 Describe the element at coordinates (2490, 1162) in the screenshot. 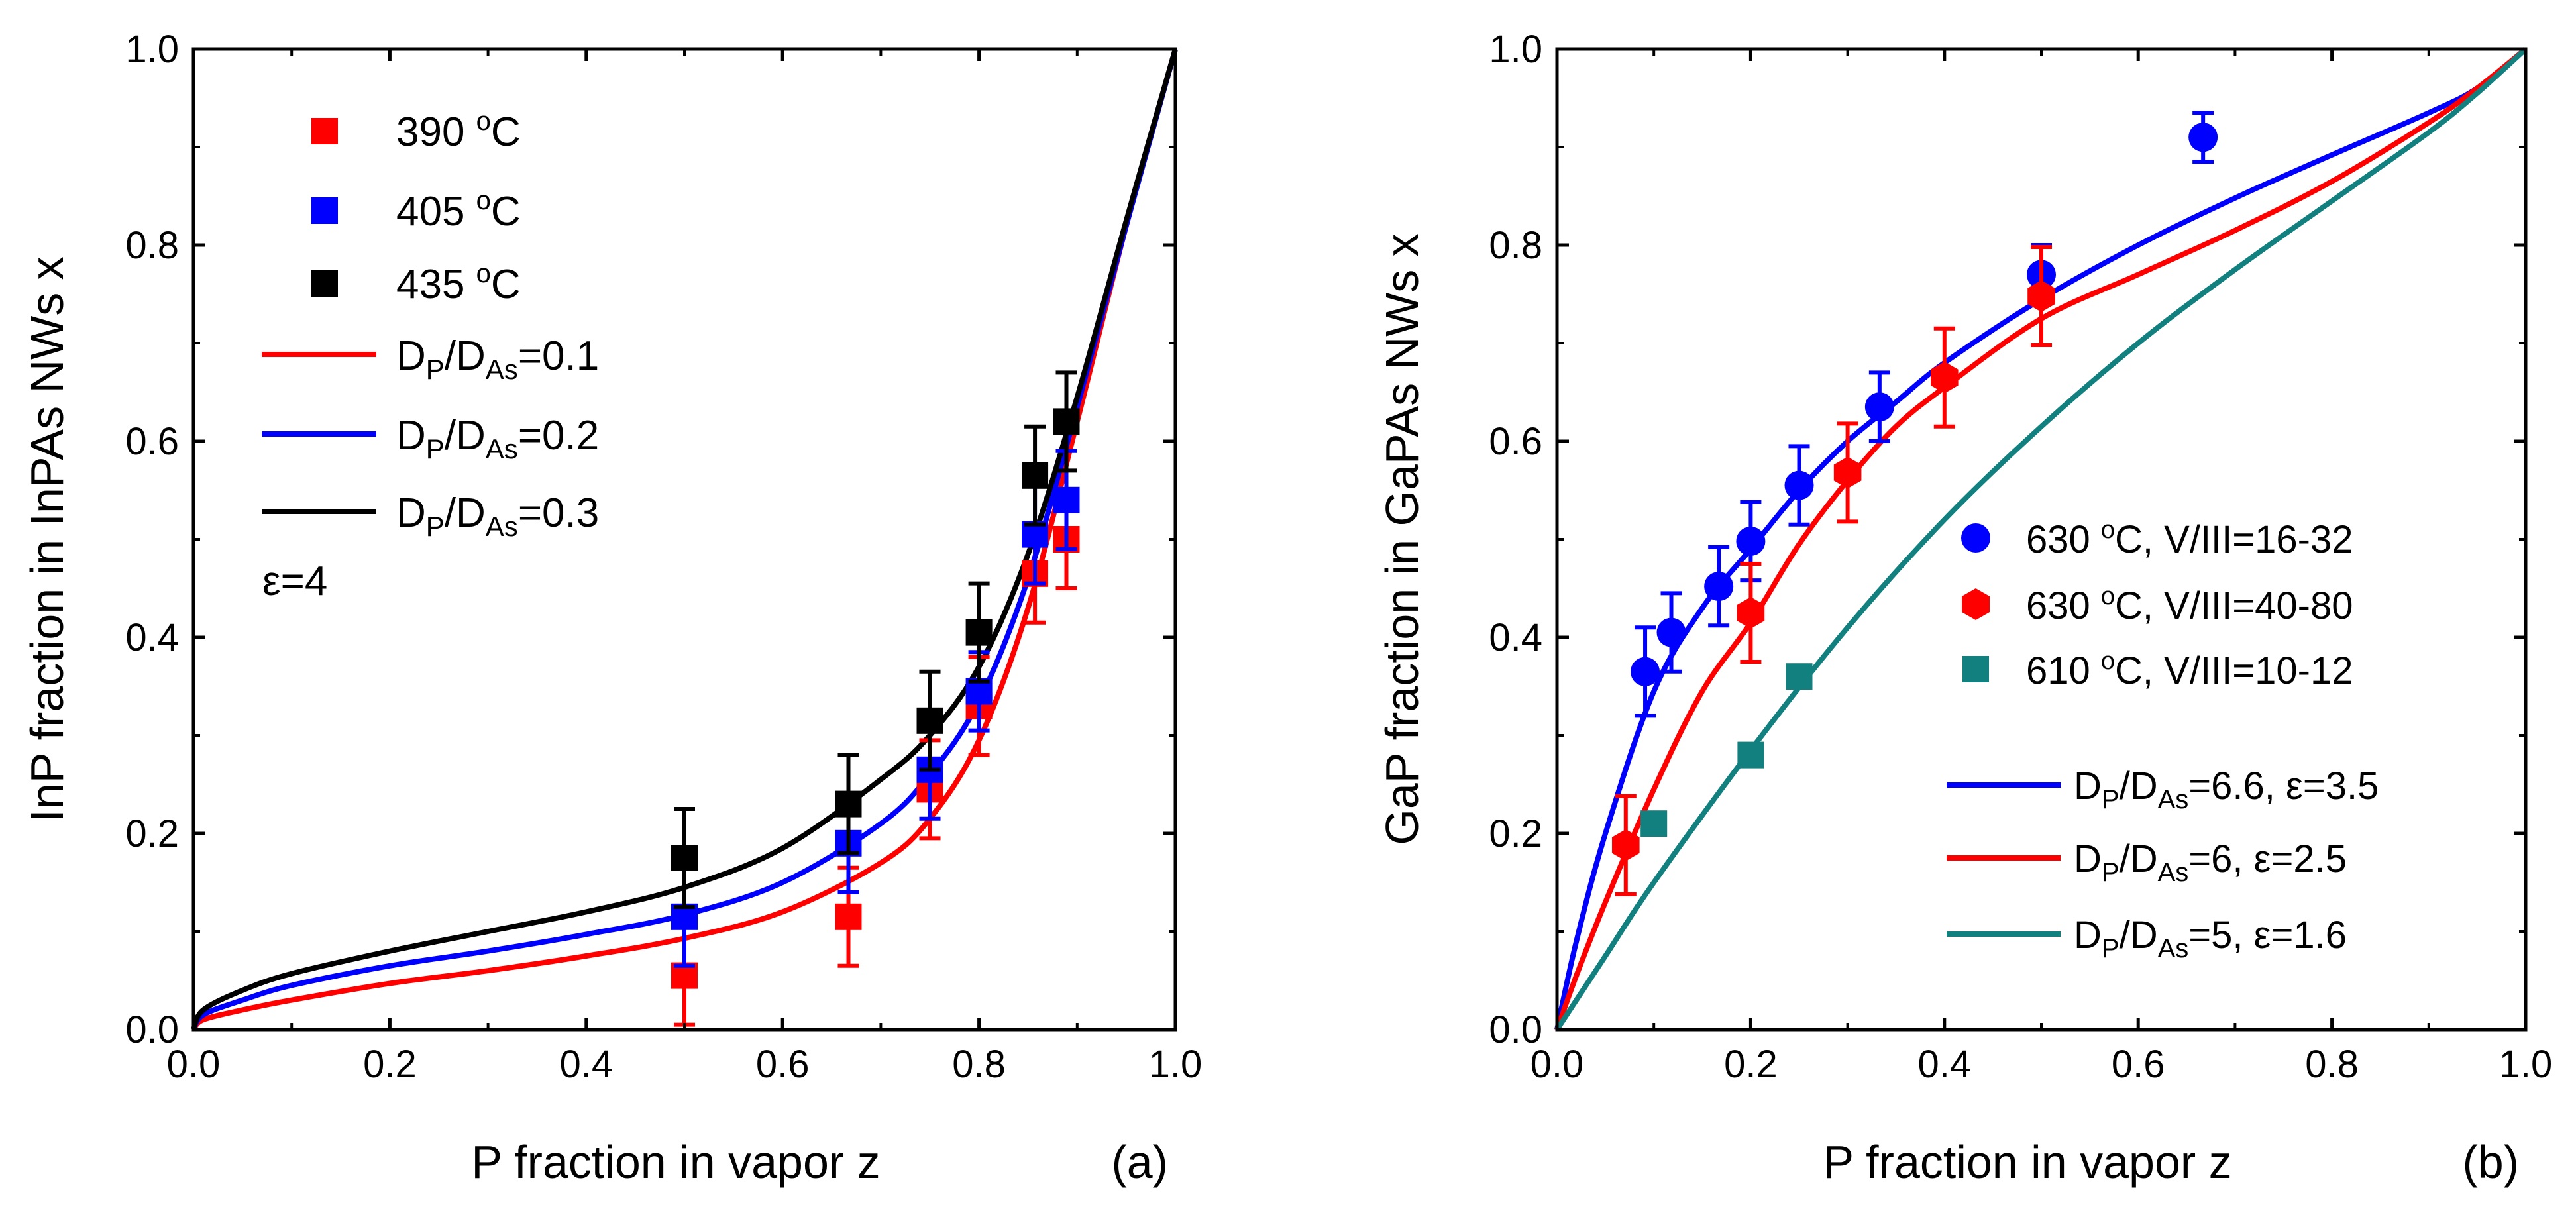

I see `panel-b-label: (b)` at that location.